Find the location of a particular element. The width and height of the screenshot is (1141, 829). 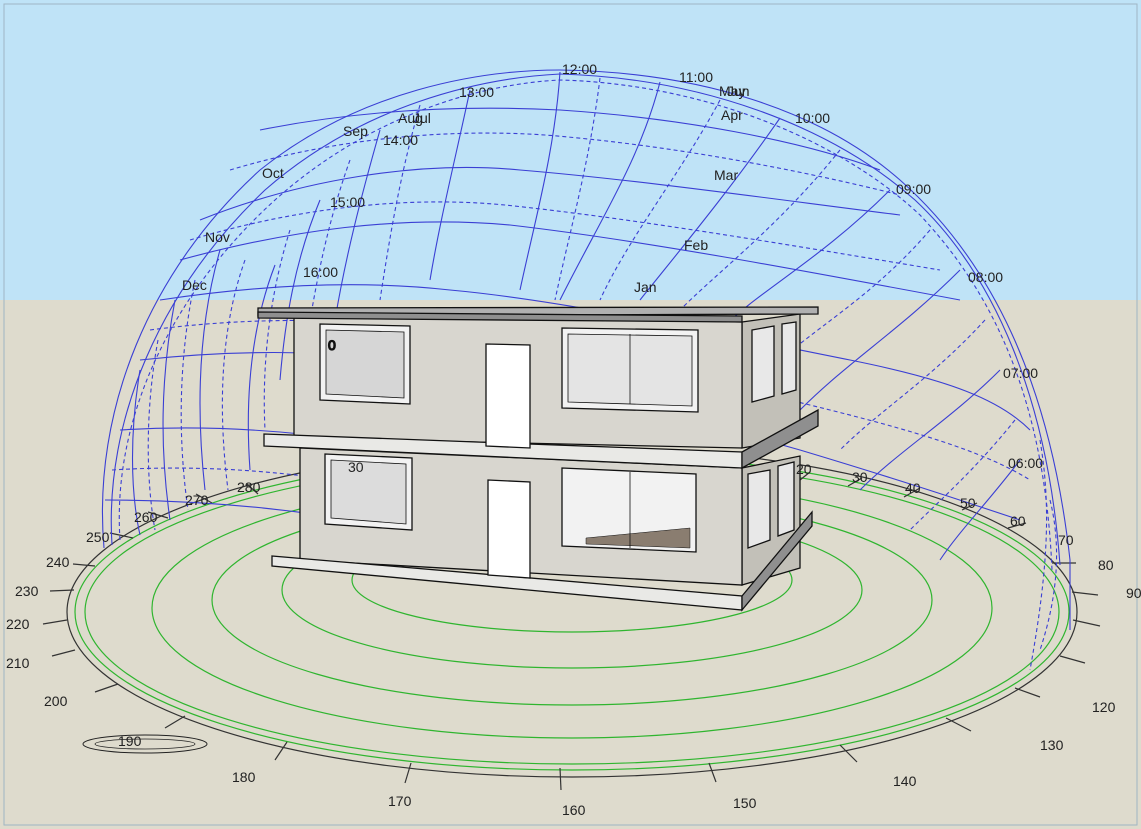

degree-label: 210 is located at coordinates (18, 663).